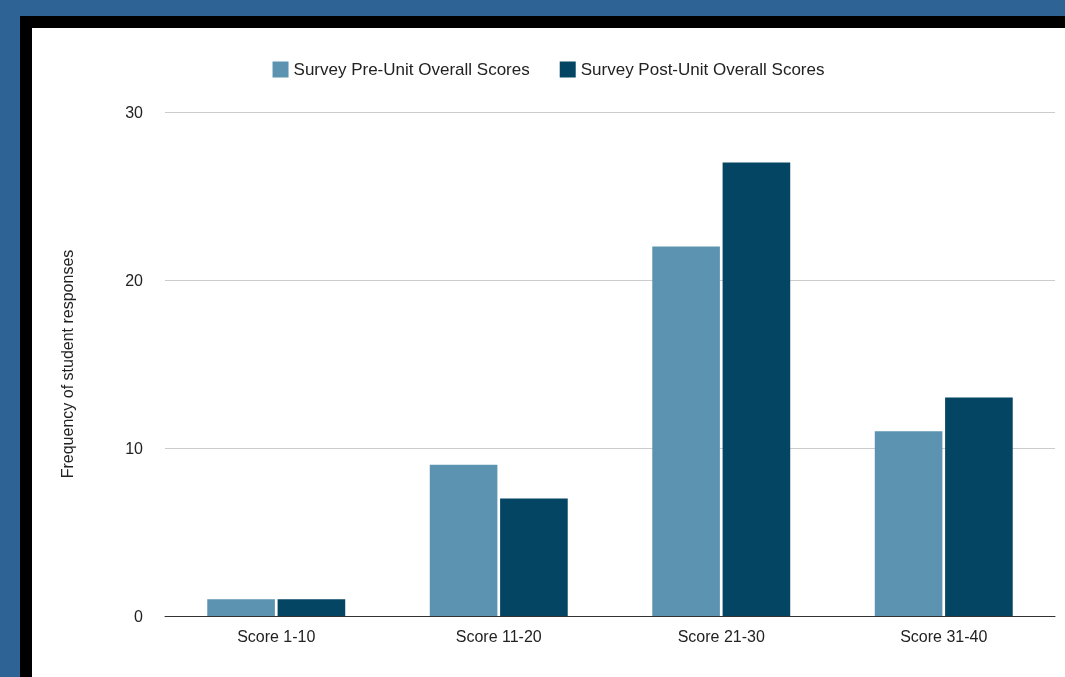 Image resolution: width=1065 pixels, height=677 pixels. What do you see at coordinates (139, 616) in the screenshot?
I see `y-tick-label: 0` at bounding box center [139, 616].